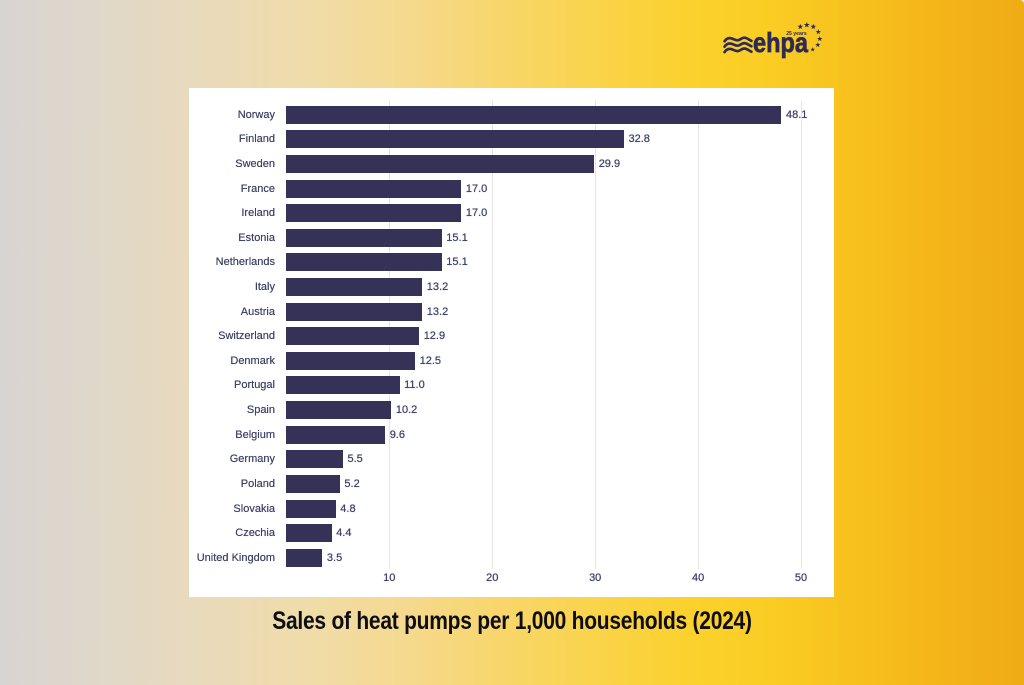 The image size is (1024, 685). Describe the element at coordinates (796, 34) in the screenshot. I see `svg-text: 25 years` at that location.